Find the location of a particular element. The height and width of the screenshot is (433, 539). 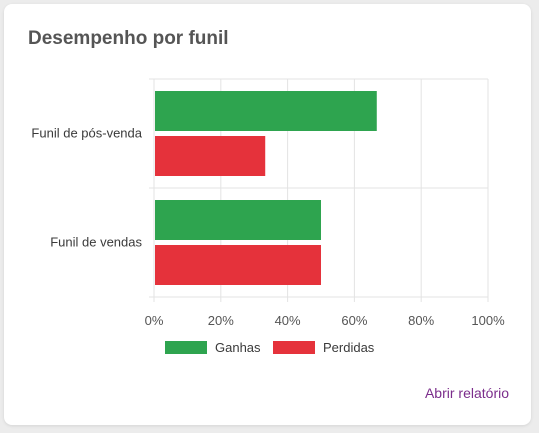

x-tick-label: 60% is located at coordinates (354, 320).